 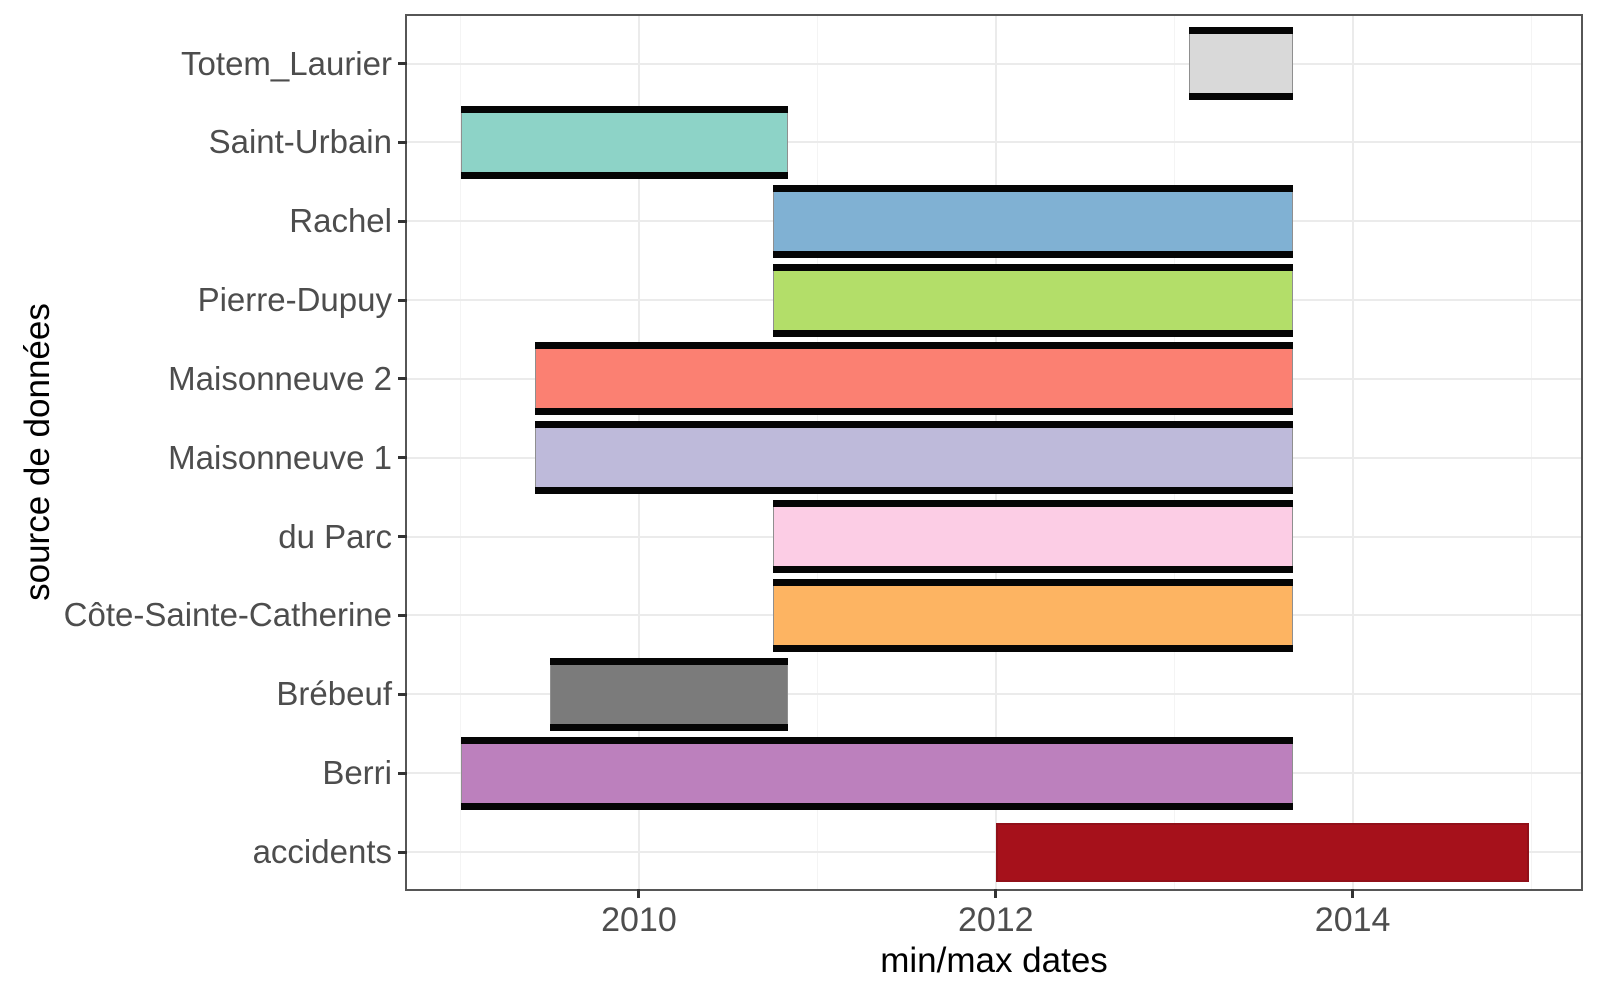 I want to click on vertical-gridline-major, so click(x=1352, y=452).